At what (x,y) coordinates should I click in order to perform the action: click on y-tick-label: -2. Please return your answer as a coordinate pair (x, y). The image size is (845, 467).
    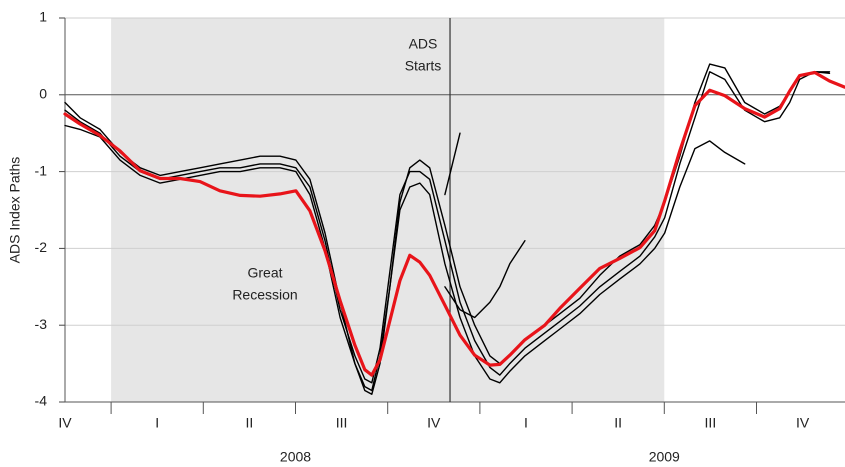
    Looking at the image, I should click on (41, 247).